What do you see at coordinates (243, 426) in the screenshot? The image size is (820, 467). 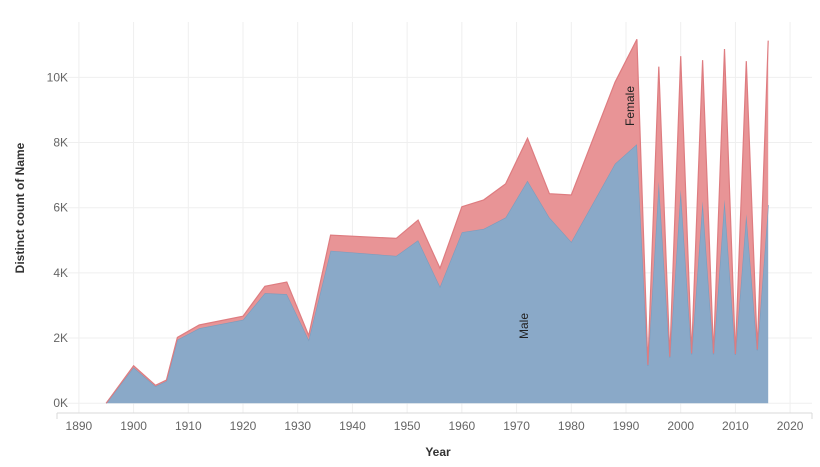 I see `x-tick-label: 1920` at bounding box center [243, 426].